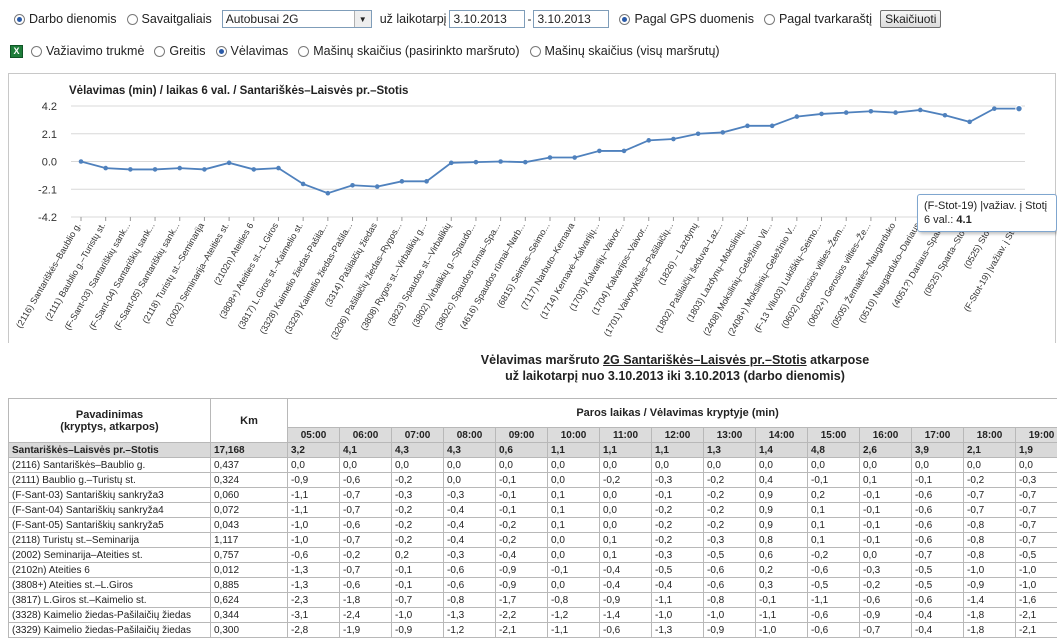  Describe the element at coordinates (169, 19) in the screenshot. I see `weekend-option: Savaitgaliais` at that location.